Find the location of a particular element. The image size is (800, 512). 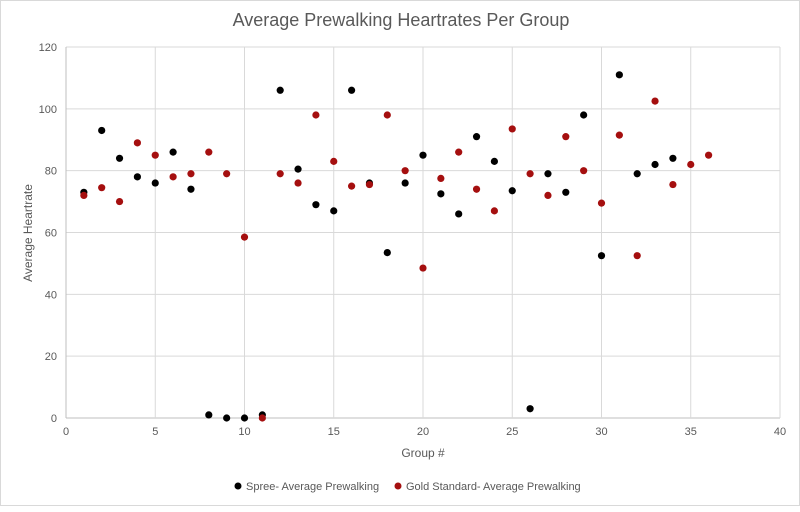

x-tick-label: 0 is located at coordinates (66, 432).